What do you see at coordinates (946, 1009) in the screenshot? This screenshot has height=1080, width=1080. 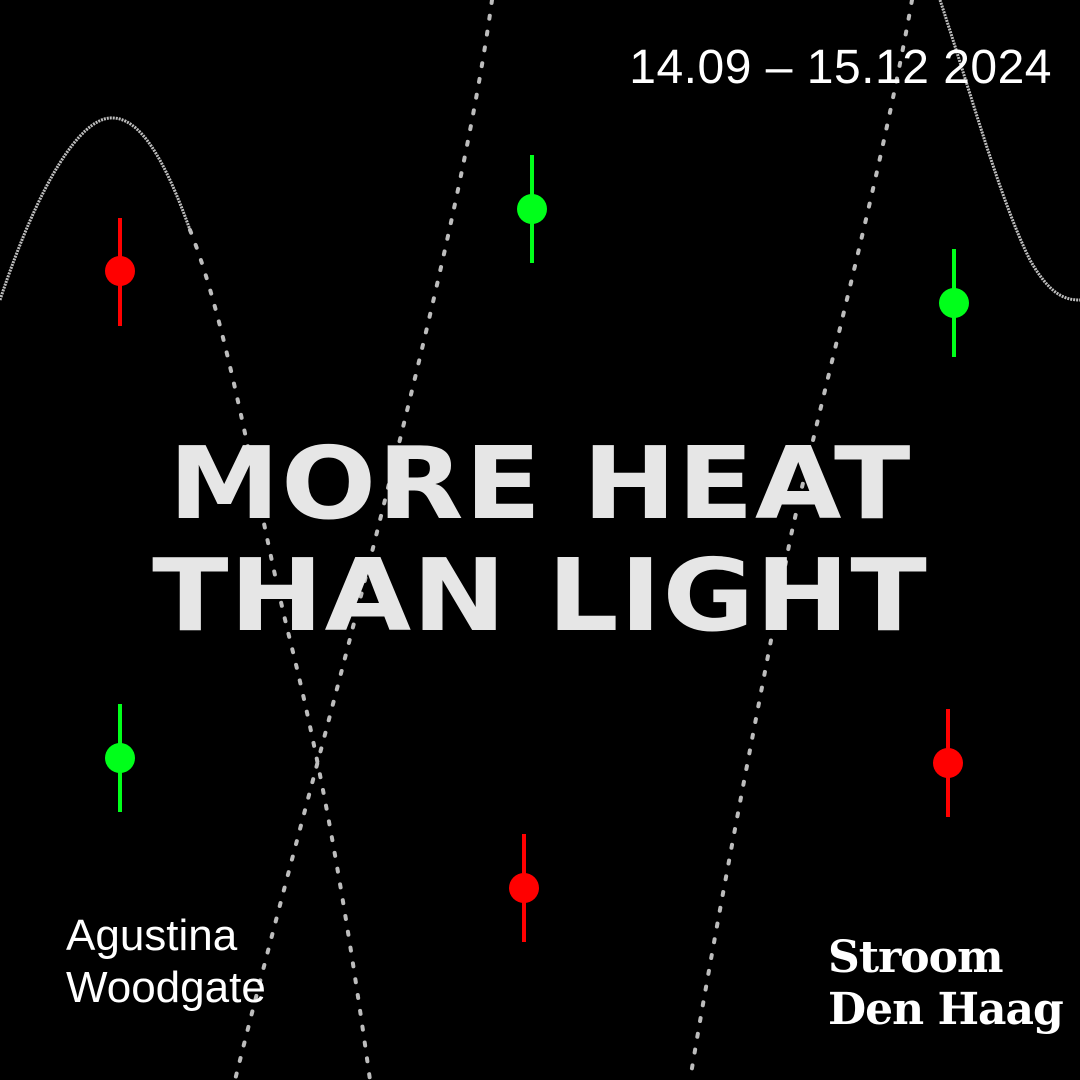 I see `logo-line-2: Den Haag` at bounding box center [946, 1009].